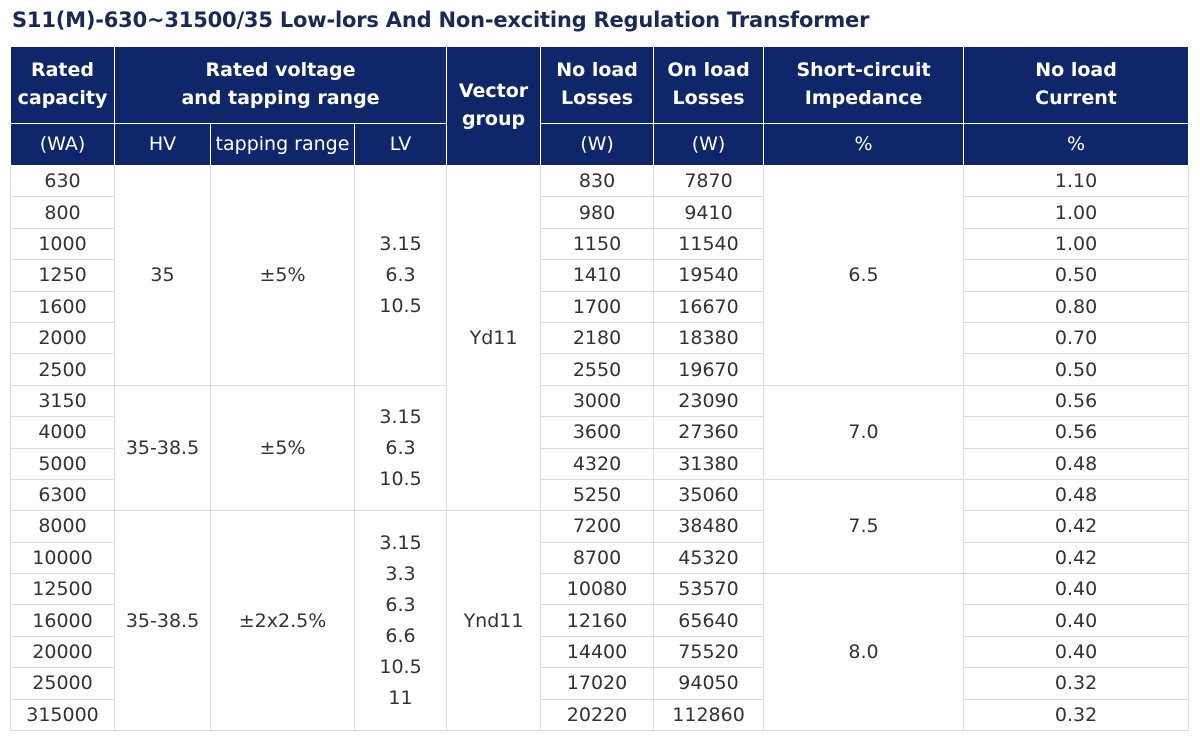  Describe the element at coordinates (494, 621) in the screenshot. I see `vector-group-cell: Ynd11` at that location.